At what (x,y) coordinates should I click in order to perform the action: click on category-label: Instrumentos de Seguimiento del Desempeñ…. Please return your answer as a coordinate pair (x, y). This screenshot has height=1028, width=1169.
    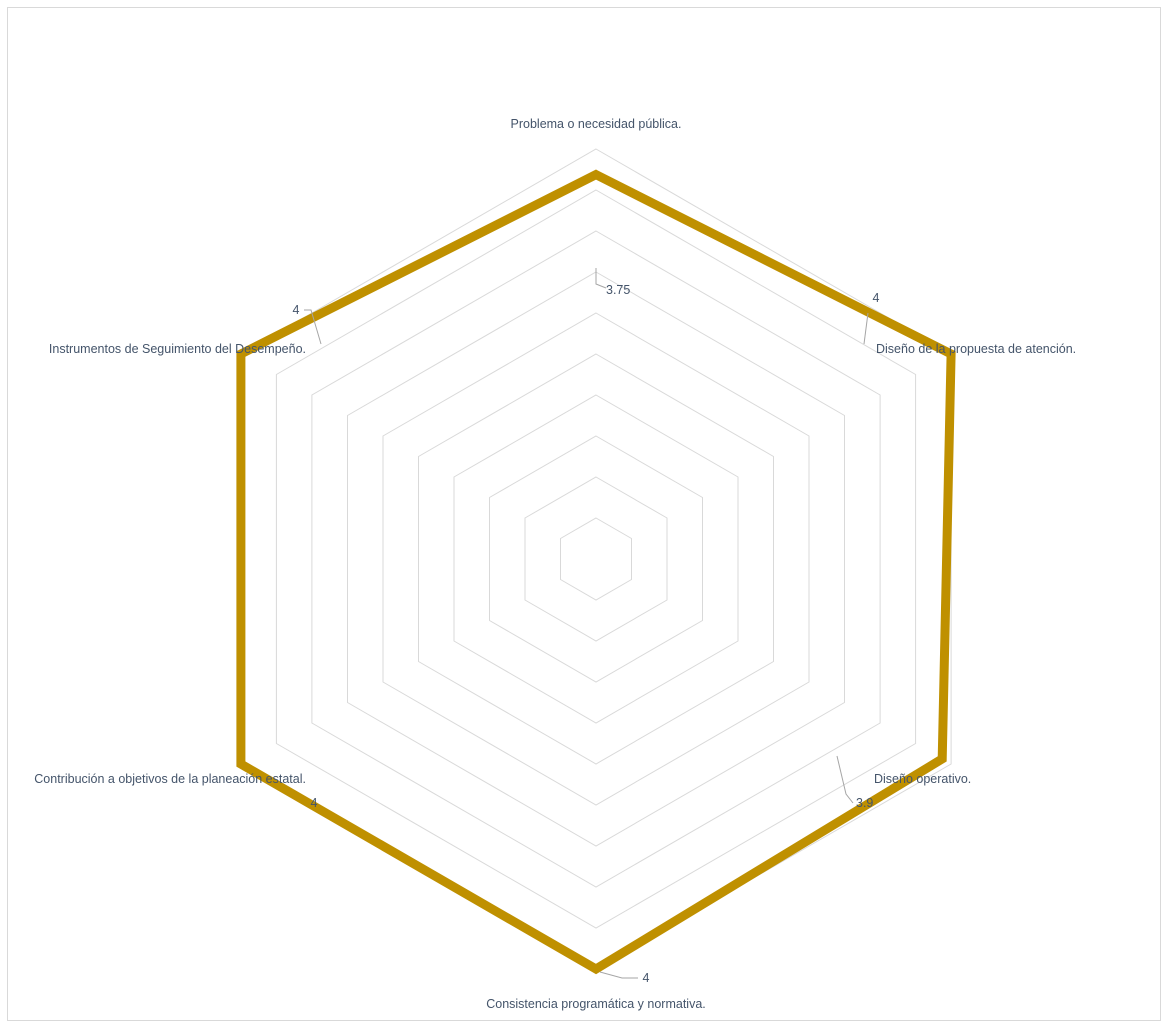
    Looking at the image, I should click on (177, 349).